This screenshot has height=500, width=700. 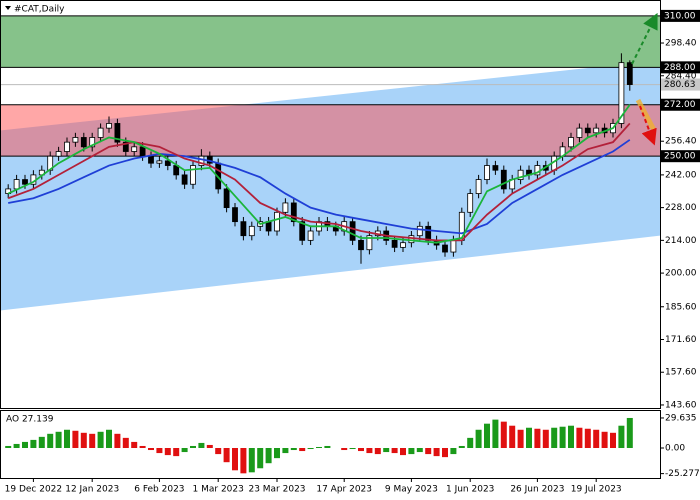 I want to click on forecast-arrow-orange, so click(x=646, y=115).